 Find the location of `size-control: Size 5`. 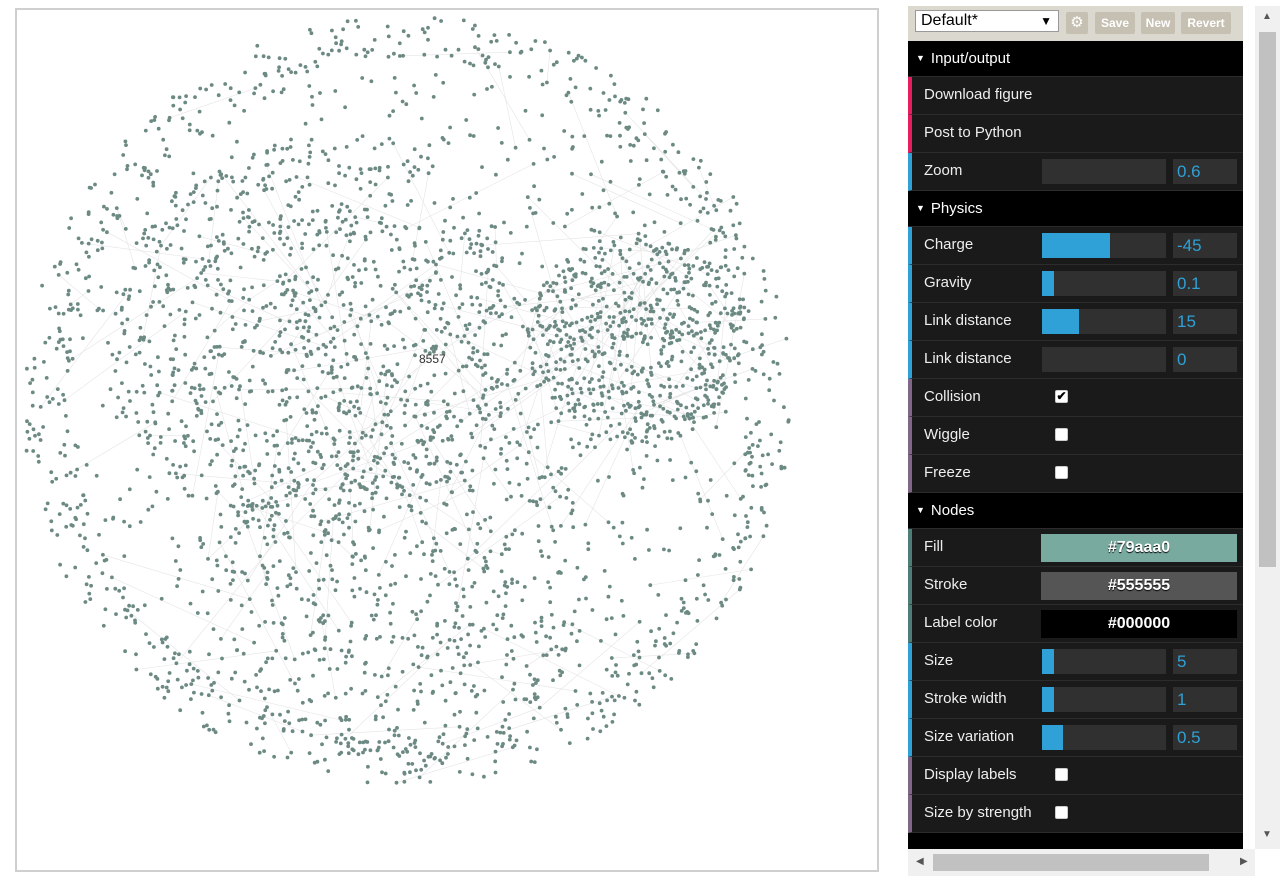

size-control: Size 5 is located at coordinates (1075, 662).